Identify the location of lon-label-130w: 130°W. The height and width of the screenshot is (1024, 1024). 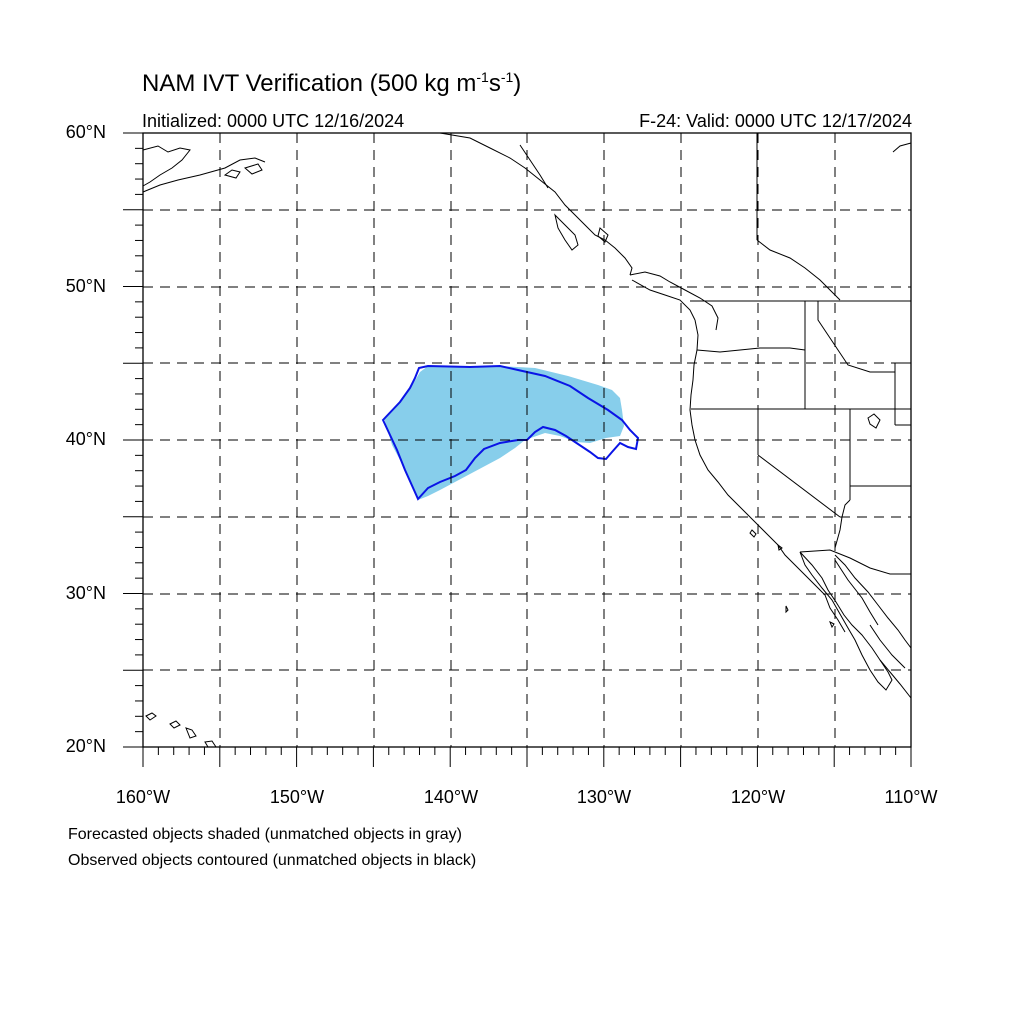
(604, 797).